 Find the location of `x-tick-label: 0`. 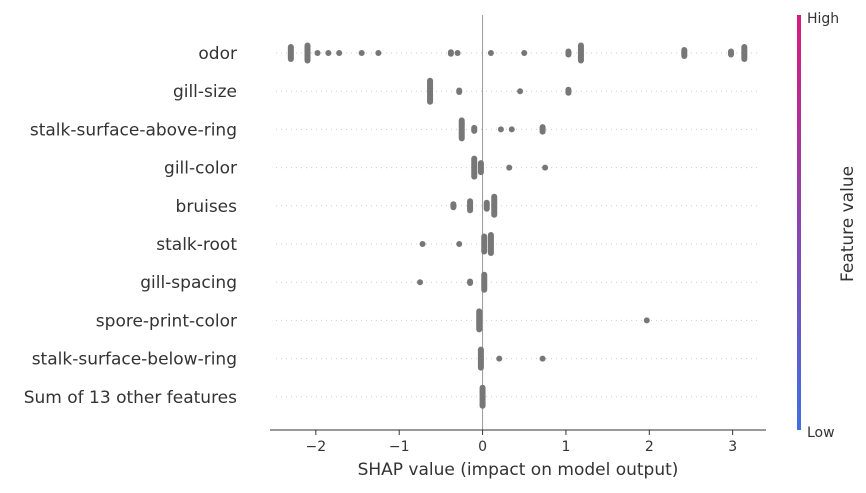

x-tick-label: 0 is located at coordinates (482, 447).